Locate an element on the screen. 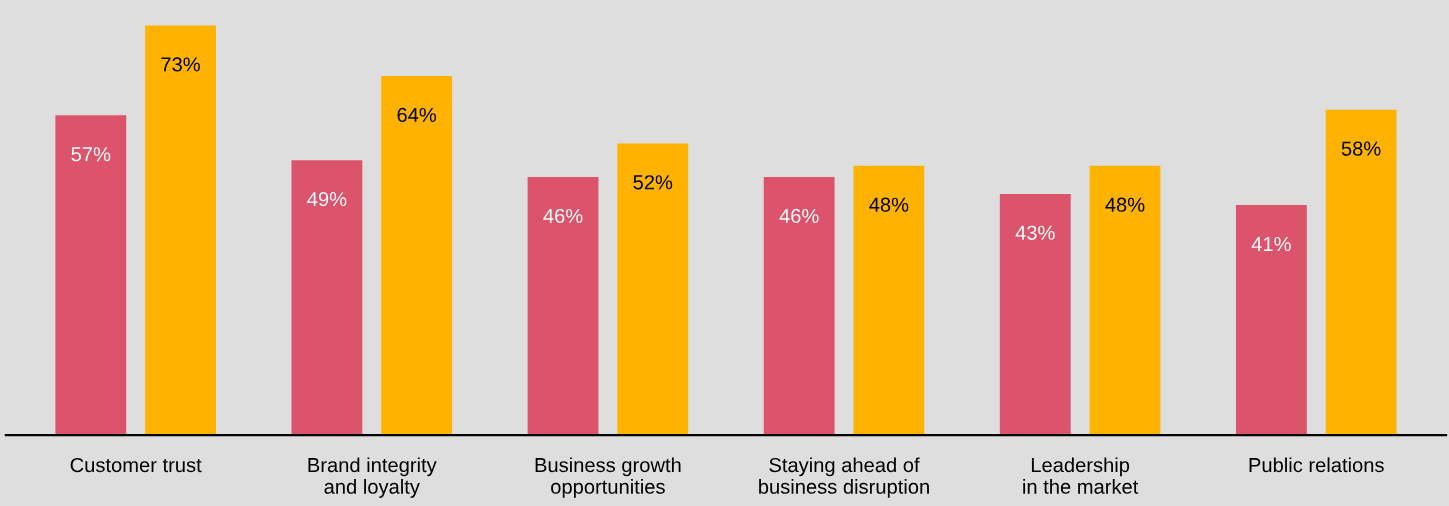 This screenshot has height=506, width=1449. data-label: 73% is located at coordinates (180, 64).